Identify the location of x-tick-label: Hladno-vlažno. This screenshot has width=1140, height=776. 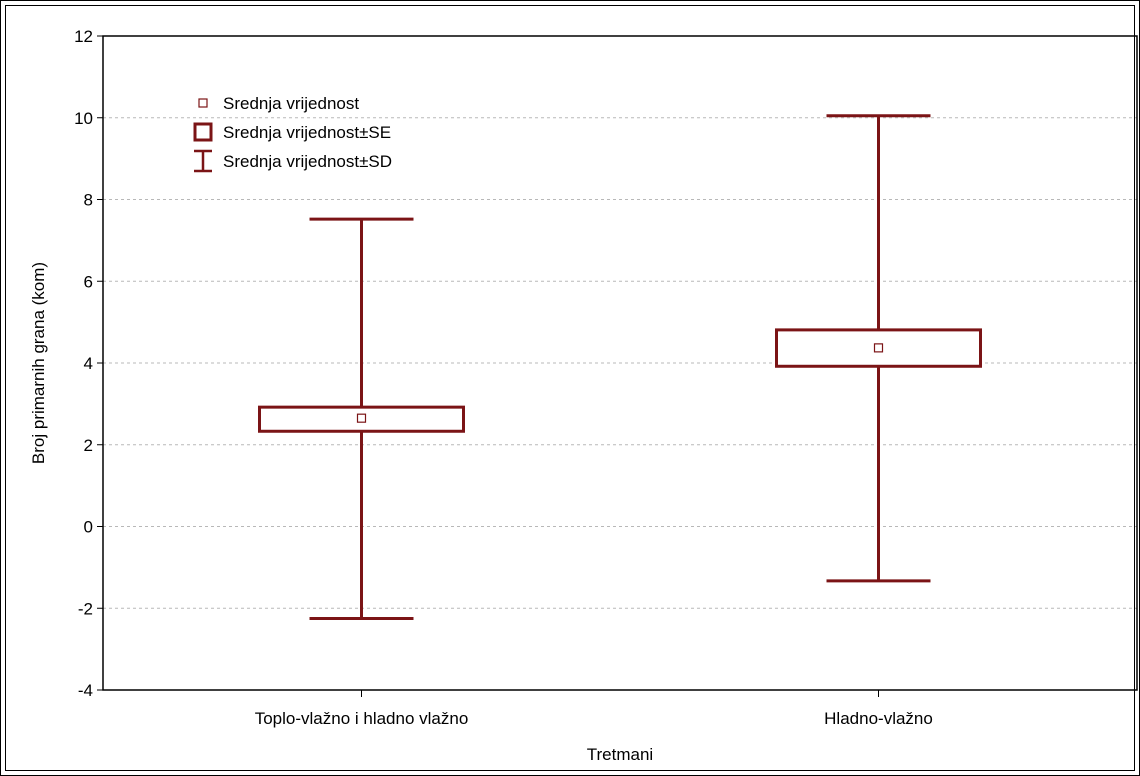
(878, 718).